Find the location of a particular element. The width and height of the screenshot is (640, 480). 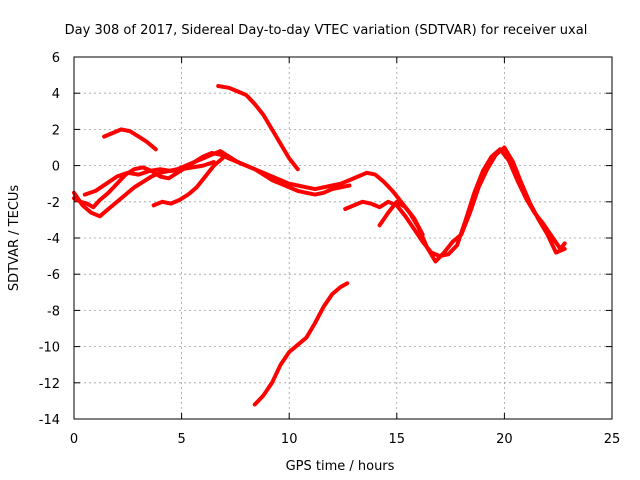

y-tick-label: 4 is located at coordinates (56, 94).